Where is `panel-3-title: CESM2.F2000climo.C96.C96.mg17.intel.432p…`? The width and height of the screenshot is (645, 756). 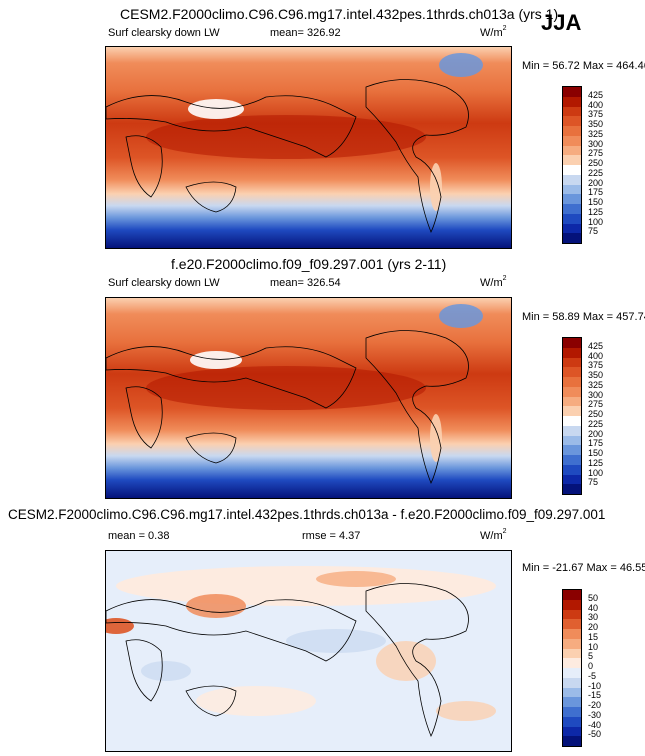 panel-3-title: CESM2.F2000climo.C96.C96.mg17.intel.432p… is located at coordinates (307, 514).